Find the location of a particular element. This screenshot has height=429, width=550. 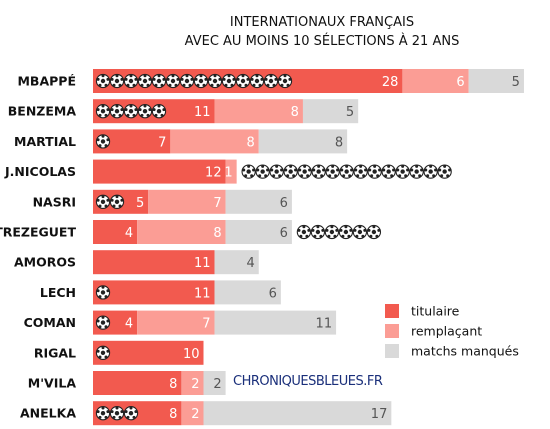

category-label: AMOROS is located at coordinates (45, 262).